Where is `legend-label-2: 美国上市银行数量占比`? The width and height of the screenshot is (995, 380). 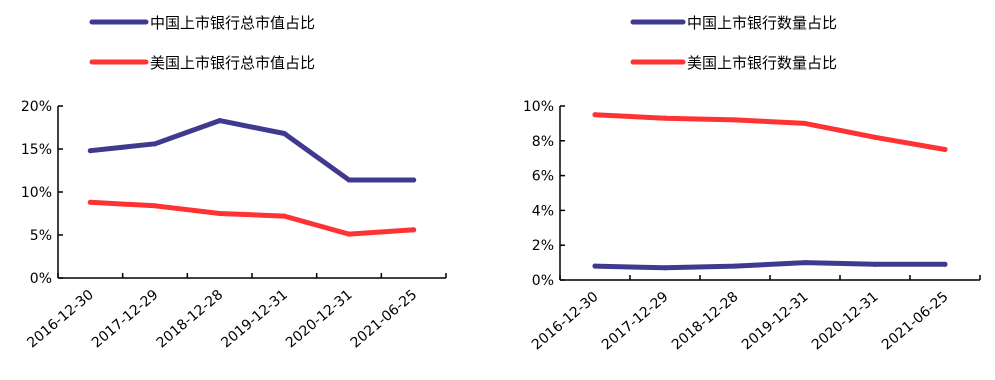 legend-label-2: 美国上市银行数量占比 is located at coordinates (762, 63).